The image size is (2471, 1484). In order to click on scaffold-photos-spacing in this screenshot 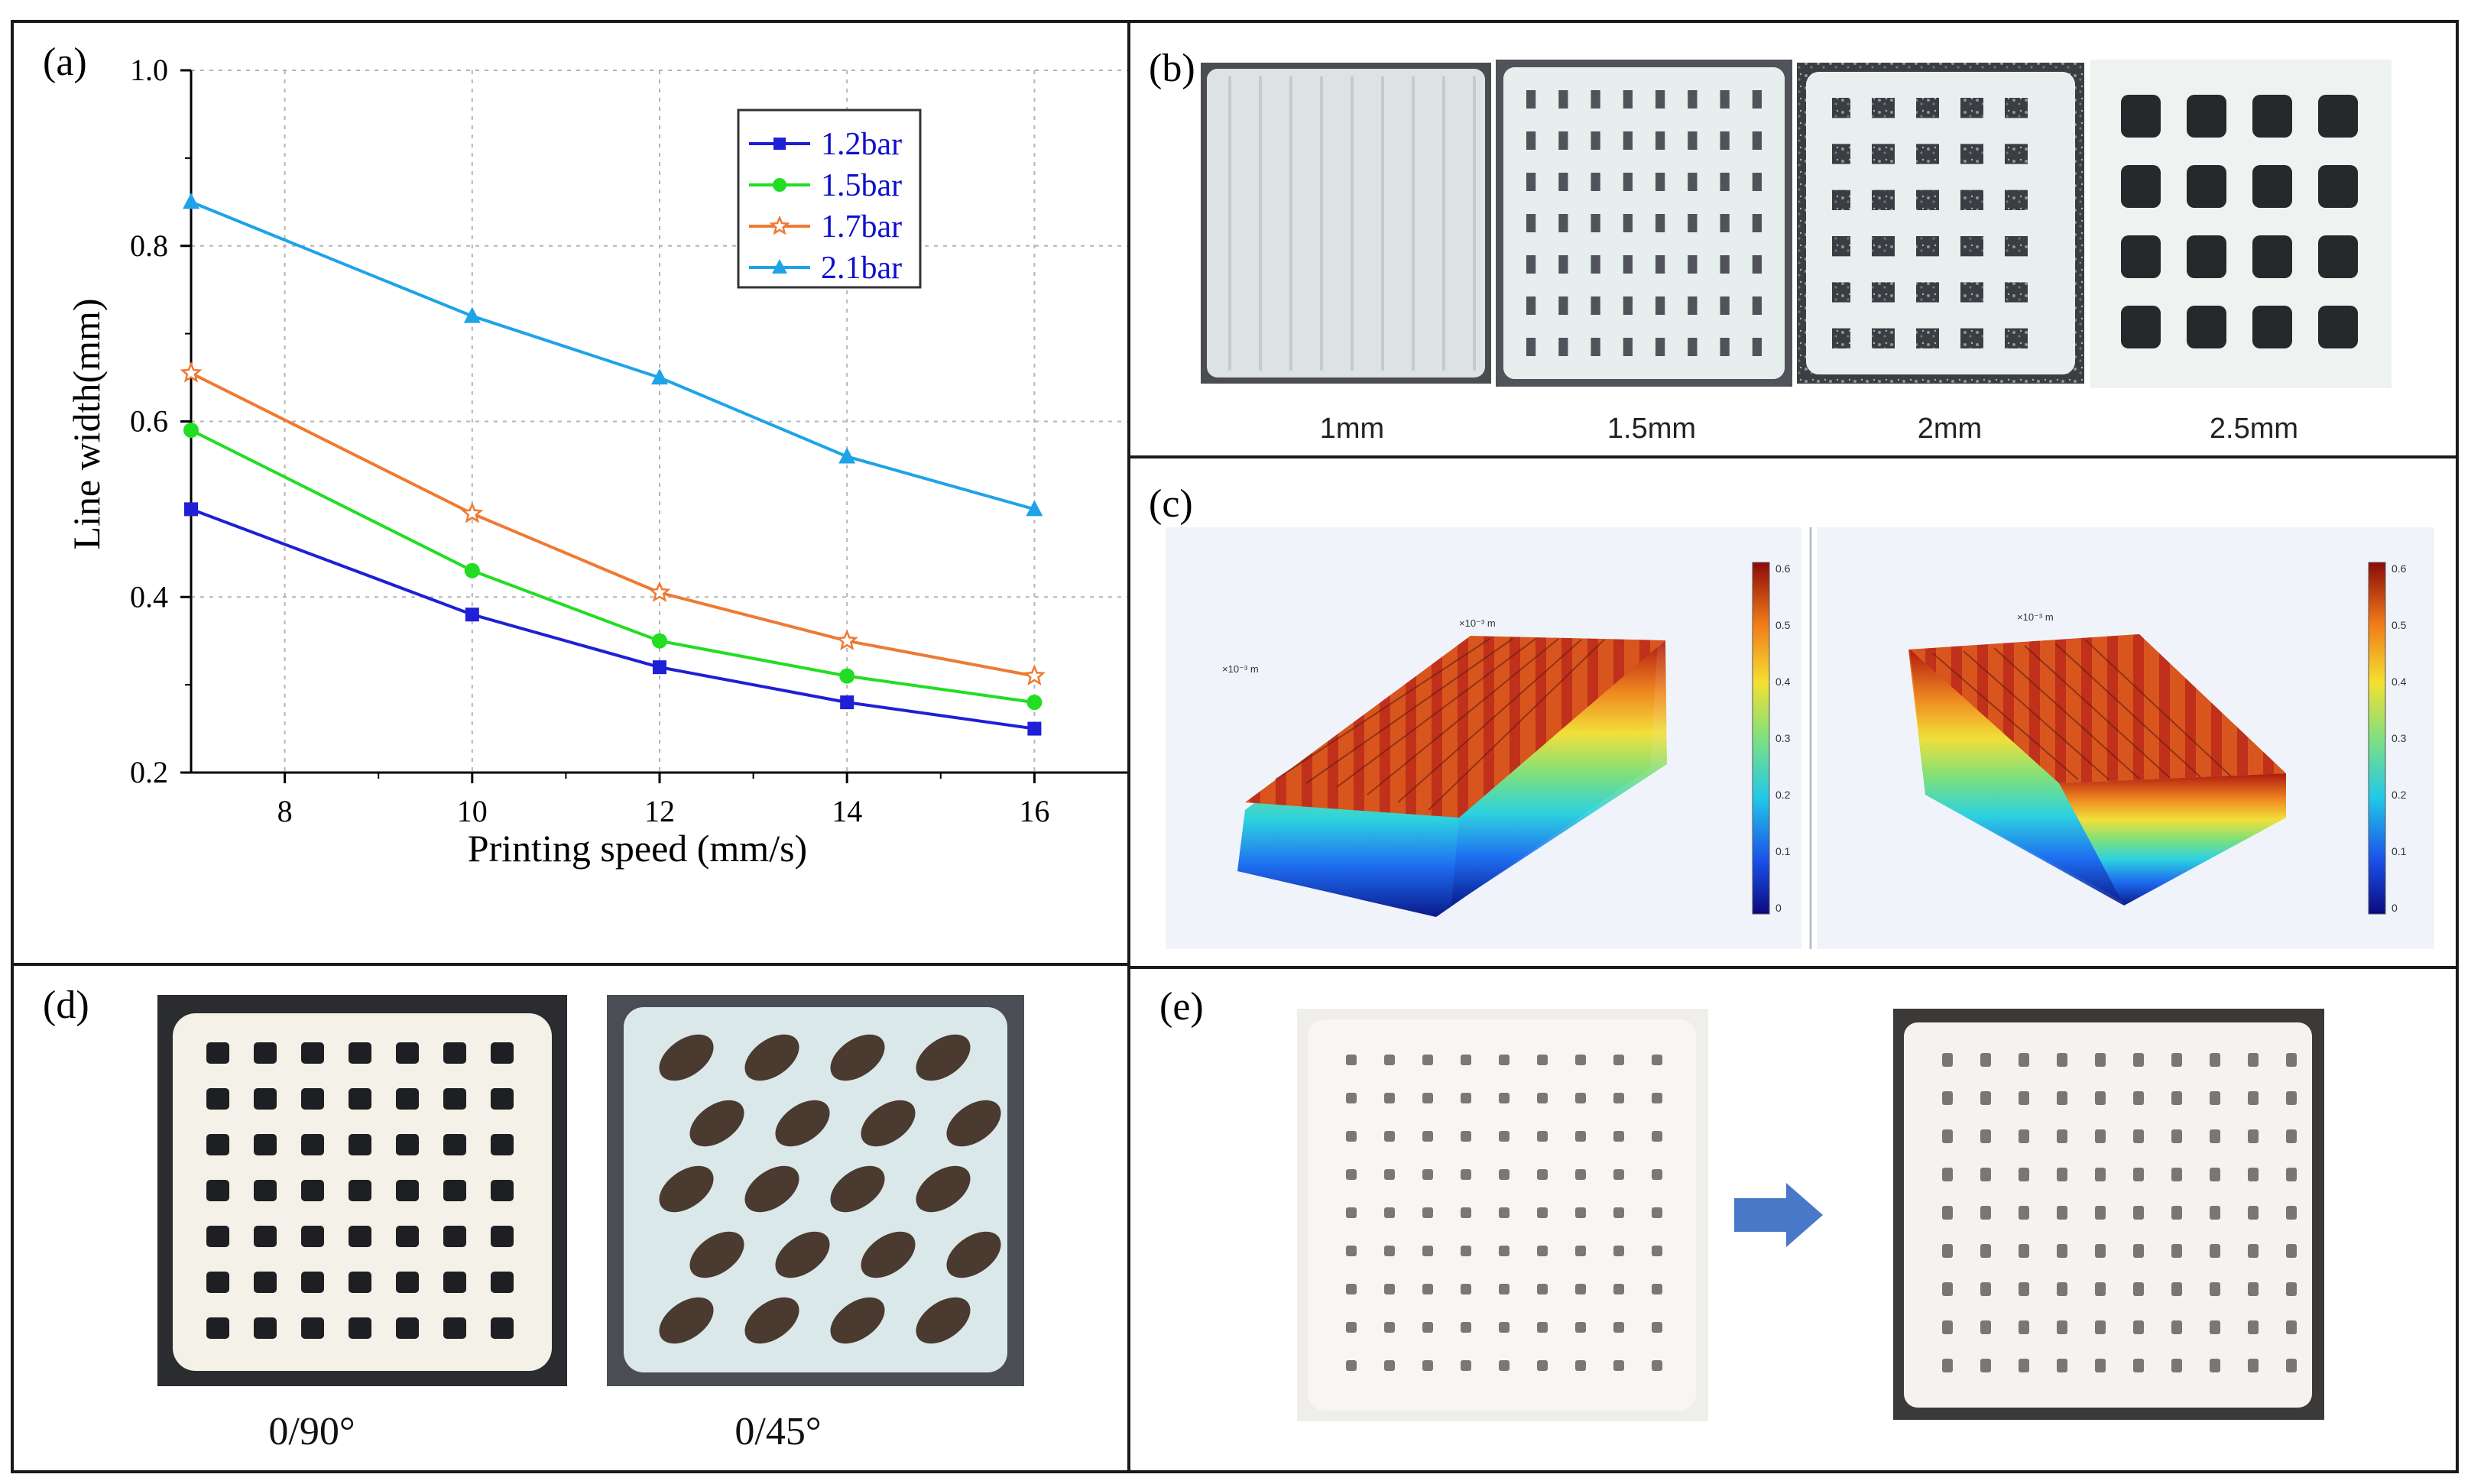, I will do `click(1797, 224)`.